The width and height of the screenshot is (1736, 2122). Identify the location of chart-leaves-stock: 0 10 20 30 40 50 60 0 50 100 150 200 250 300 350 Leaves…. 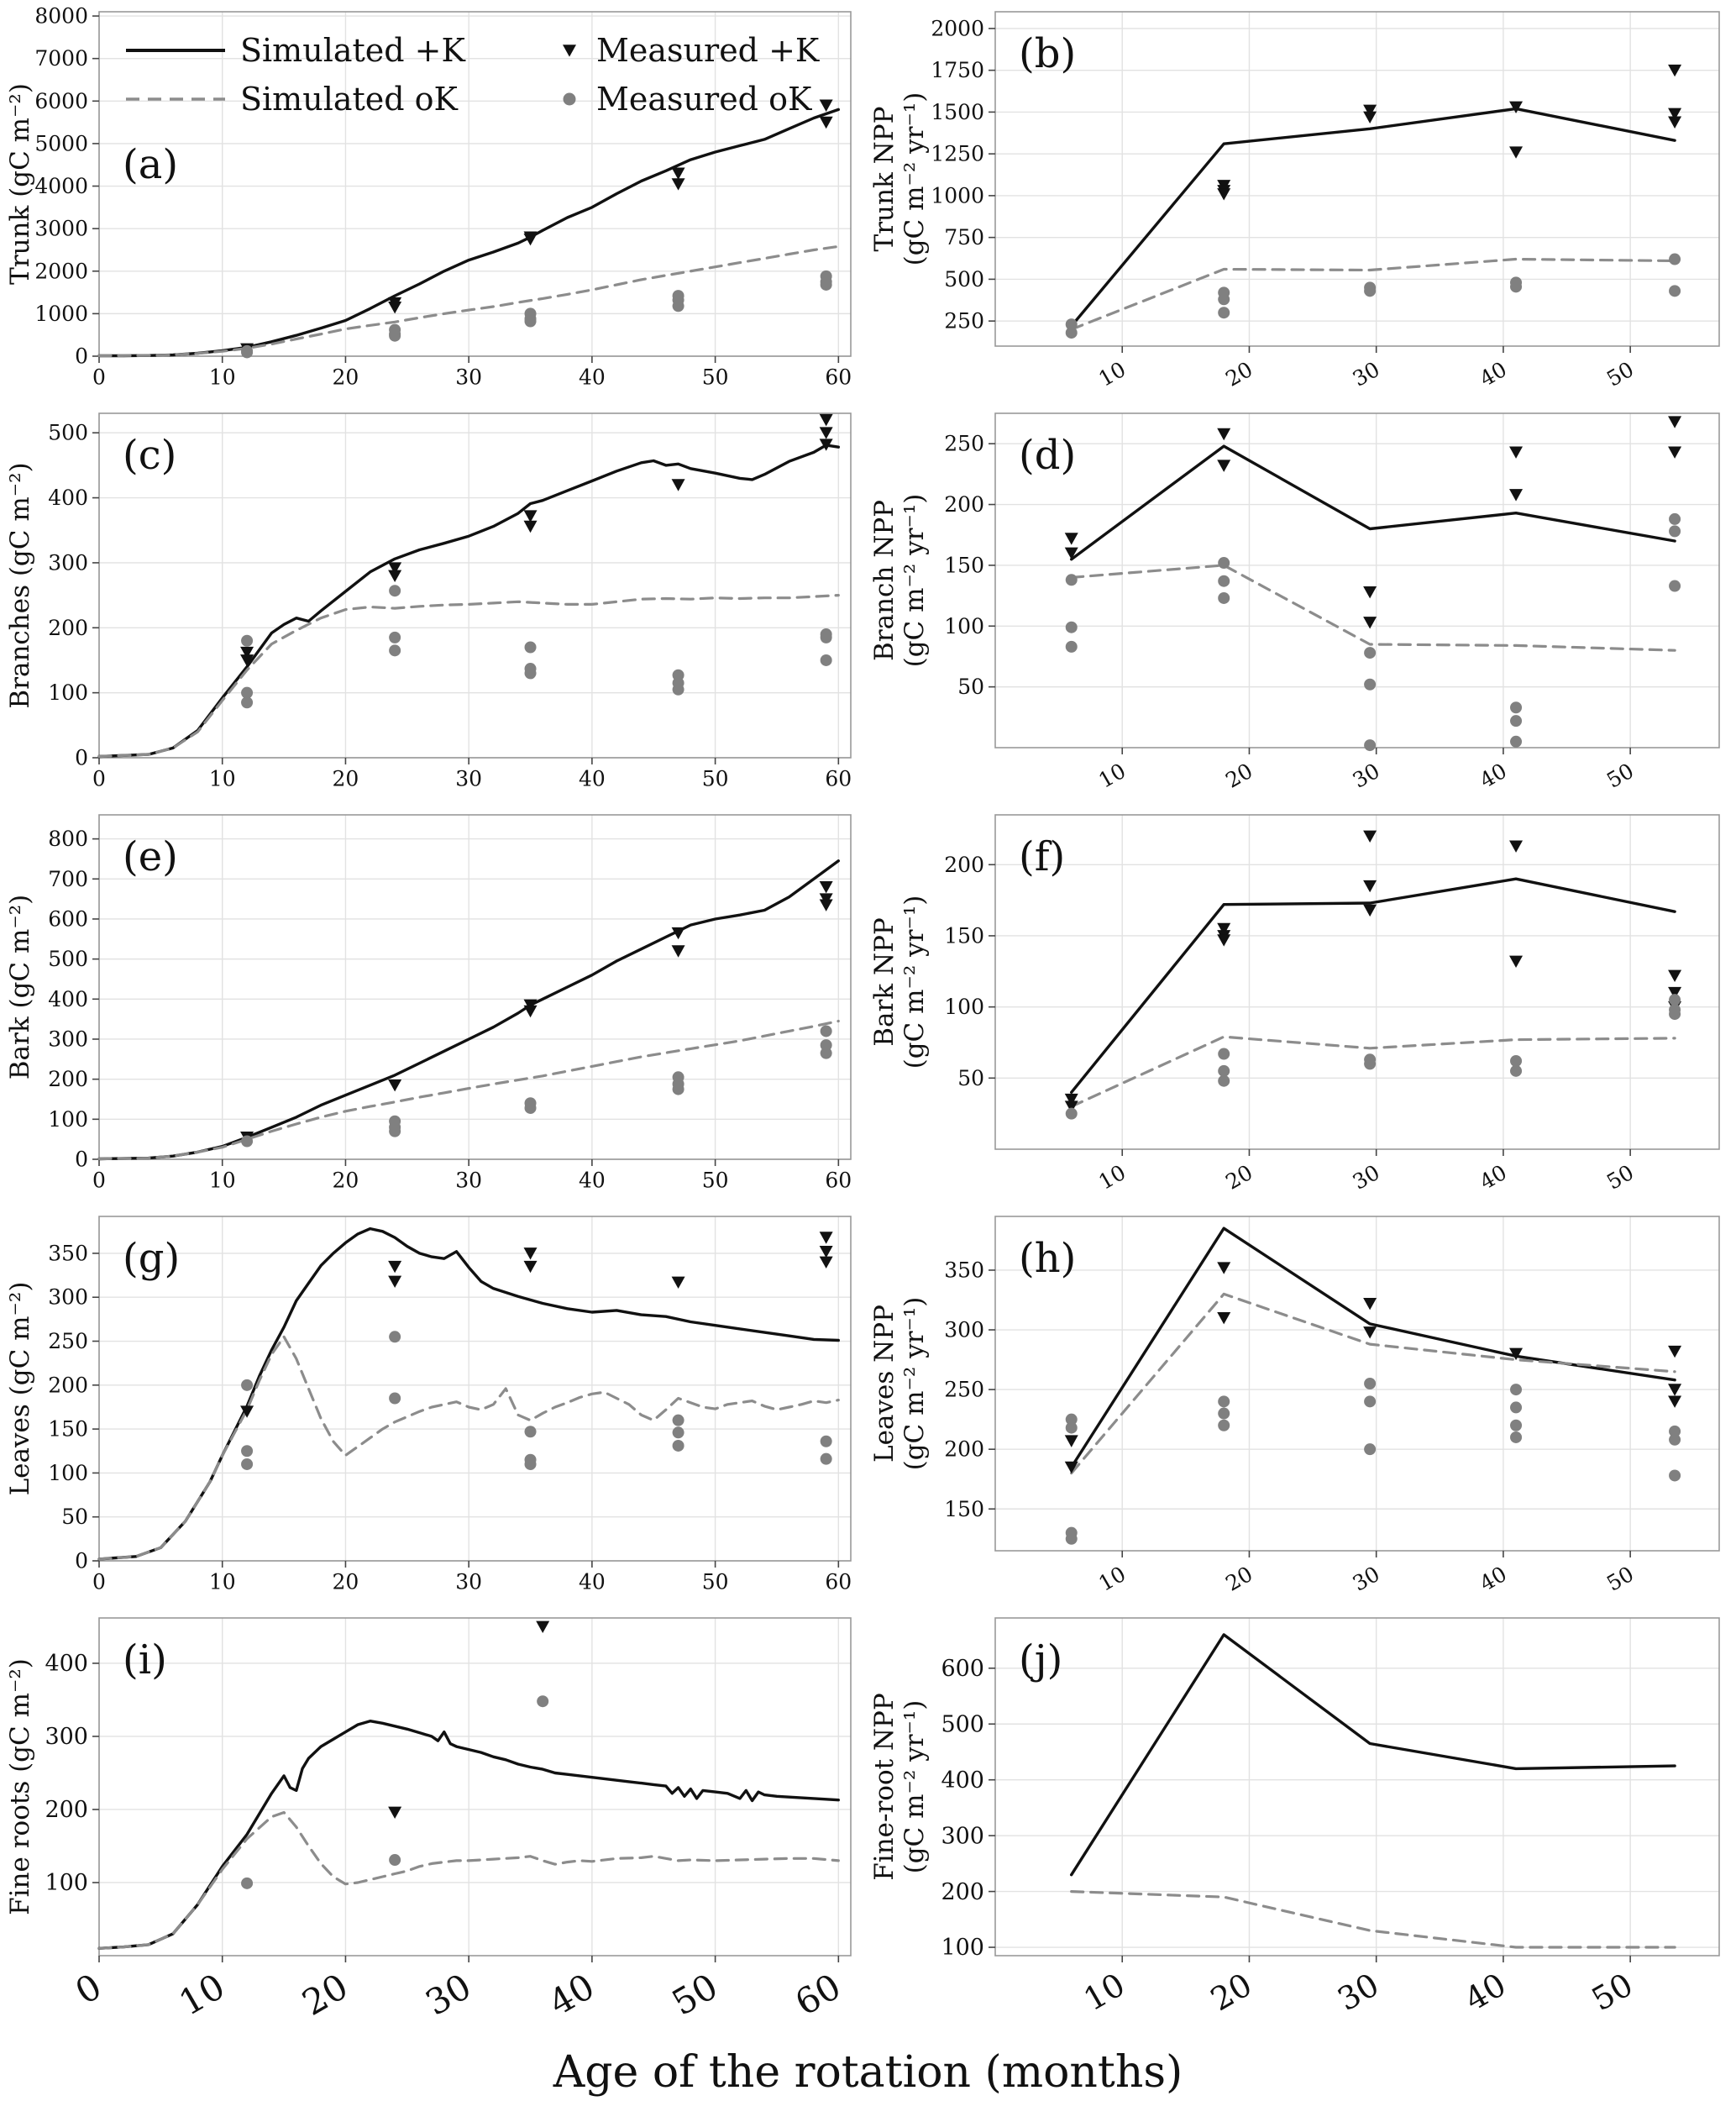
(428, 1405).